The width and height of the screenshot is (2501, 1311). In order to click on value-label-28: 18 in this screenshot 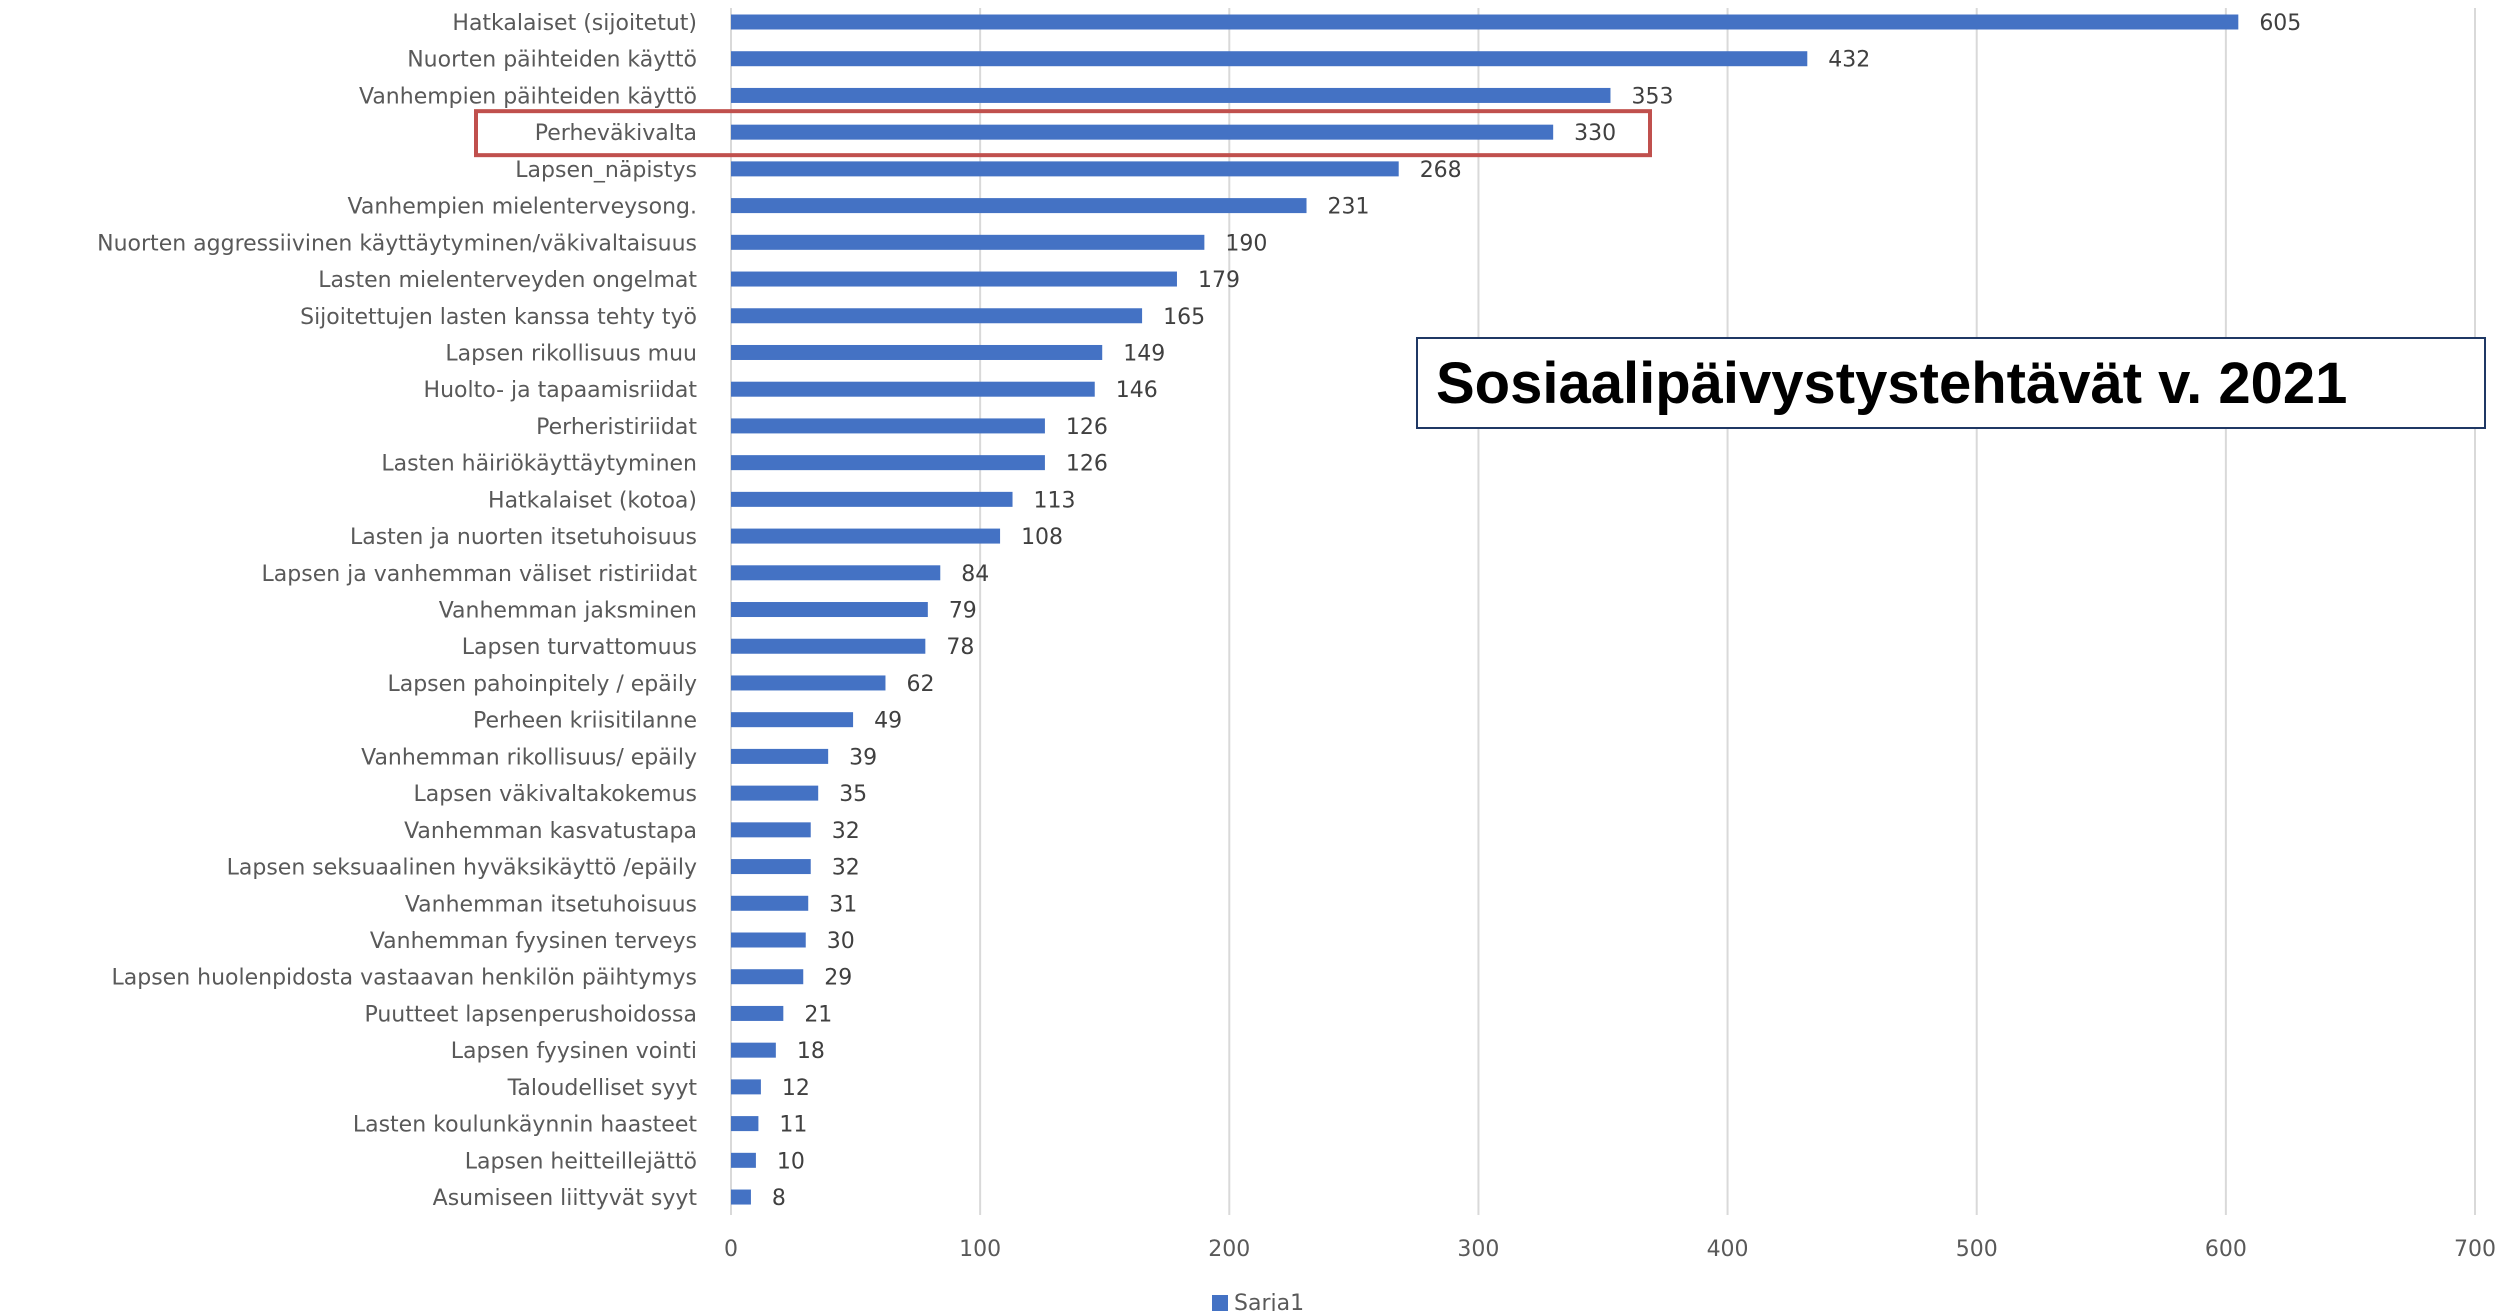, I will do `click(811, 1051)`.